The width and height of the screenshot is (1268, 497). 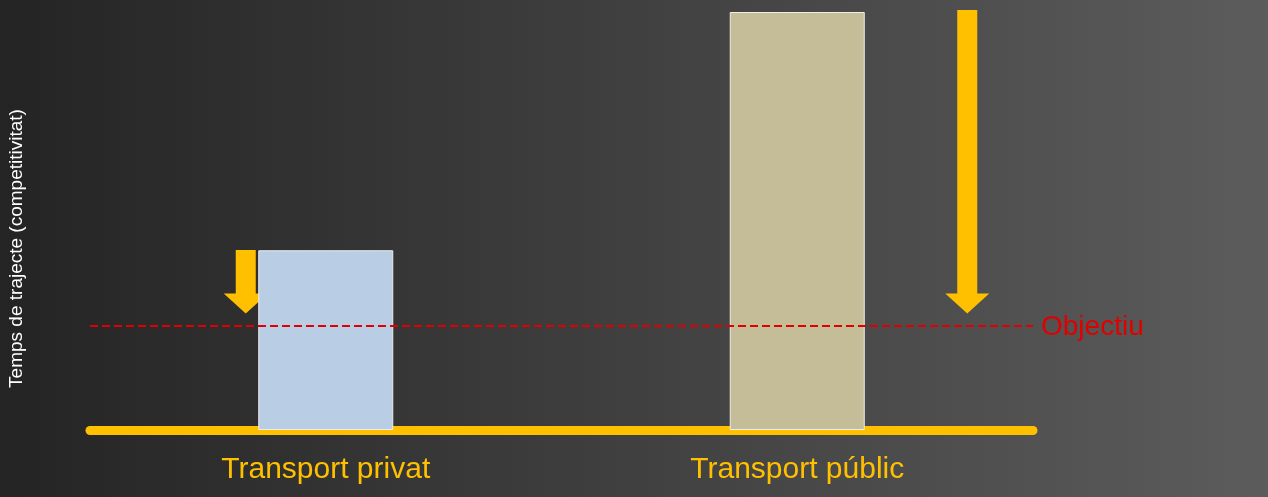 What do you see at coordinates (1092, 325) in the screenshot?
I see `ref-line-label: Objectiu` at bounding box center [1092, 325].